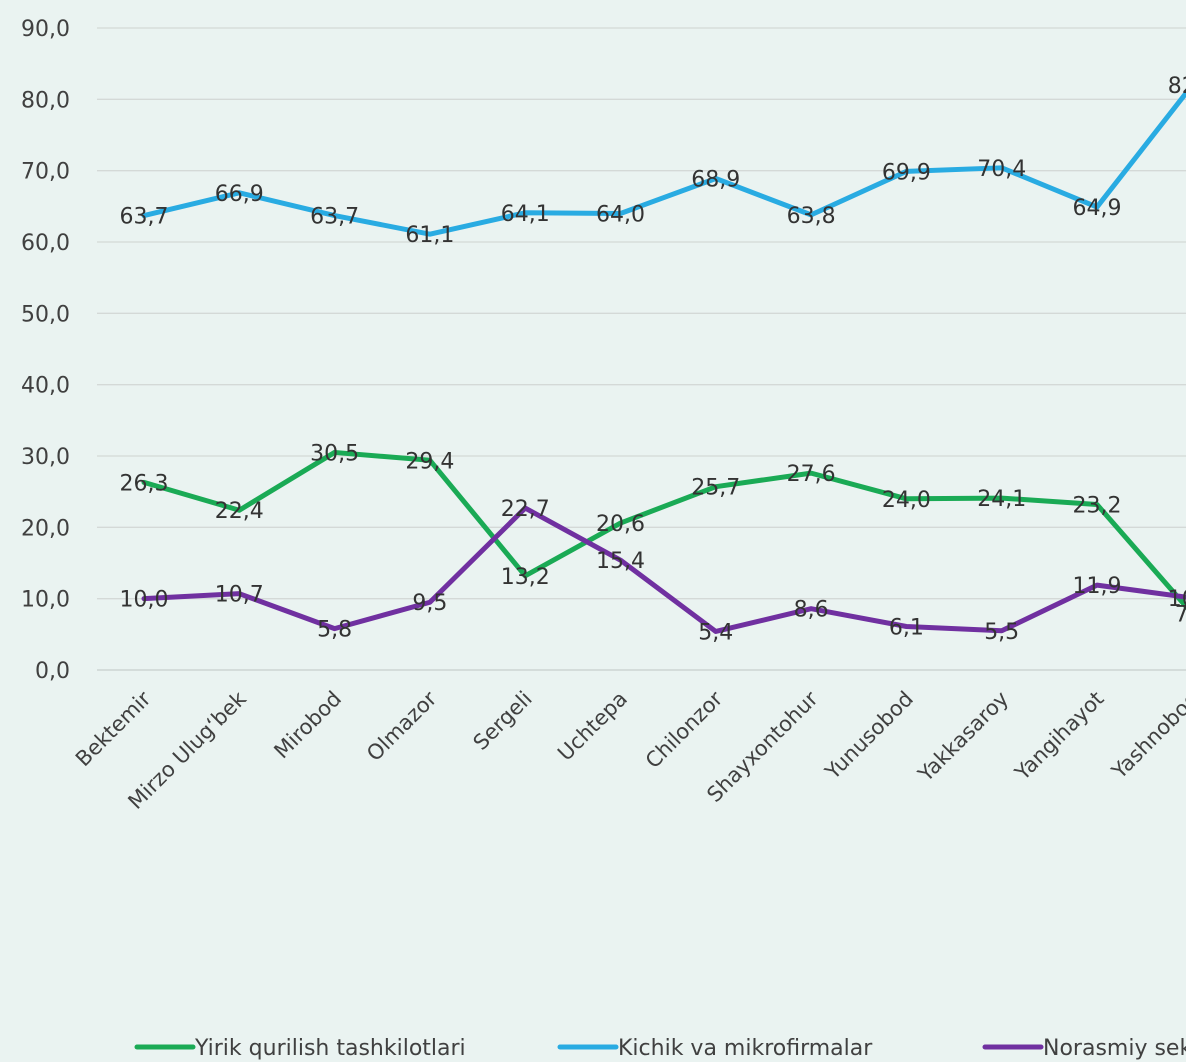  Describe the element at coordinates (525, 214) in the screenshot. I see `data-label: 64,1` at that location.